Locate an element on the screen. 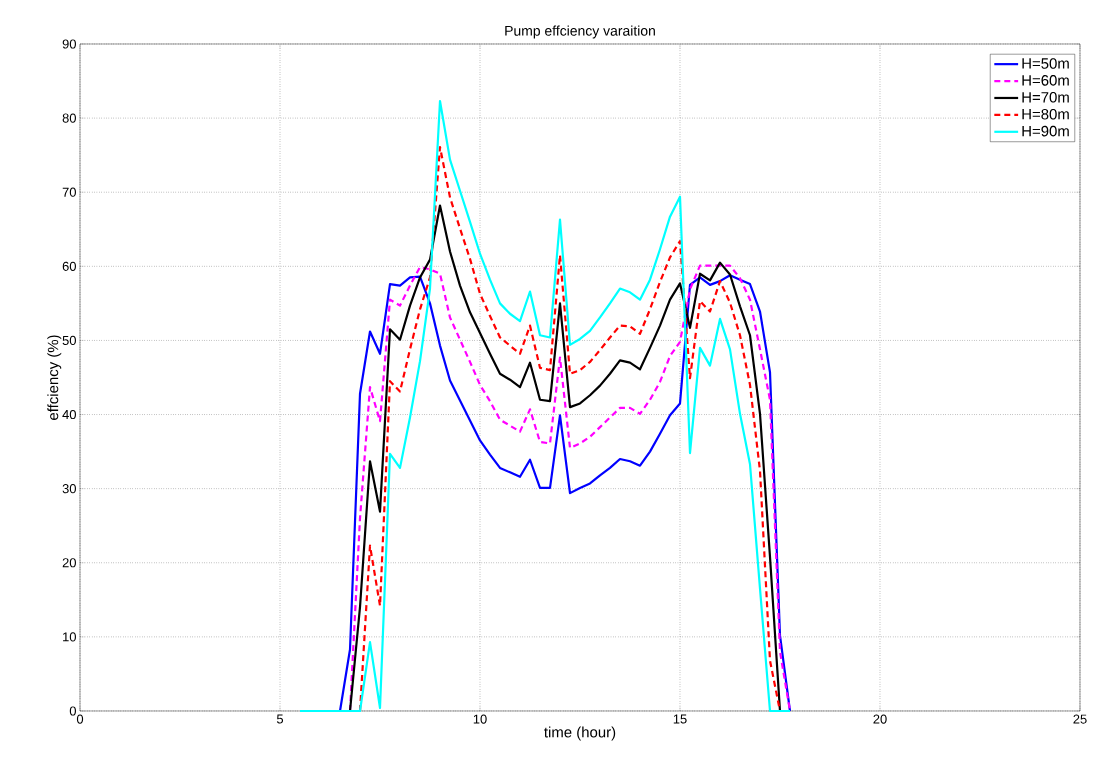  x-tick-label: 10 is located at coordinates (480, 719).